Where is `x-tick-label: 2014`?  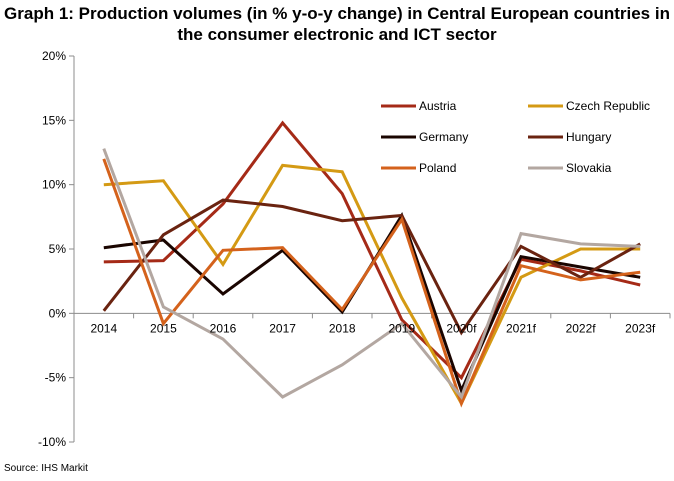
x-tick-label: 2014 is located at coordinates (103, 328).